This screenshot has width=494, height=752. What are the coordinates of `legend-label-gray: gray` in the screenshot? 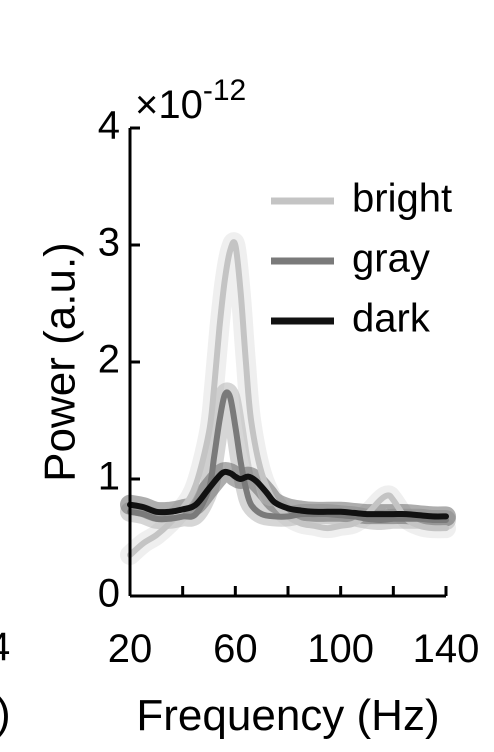 It's located at (391, 259).